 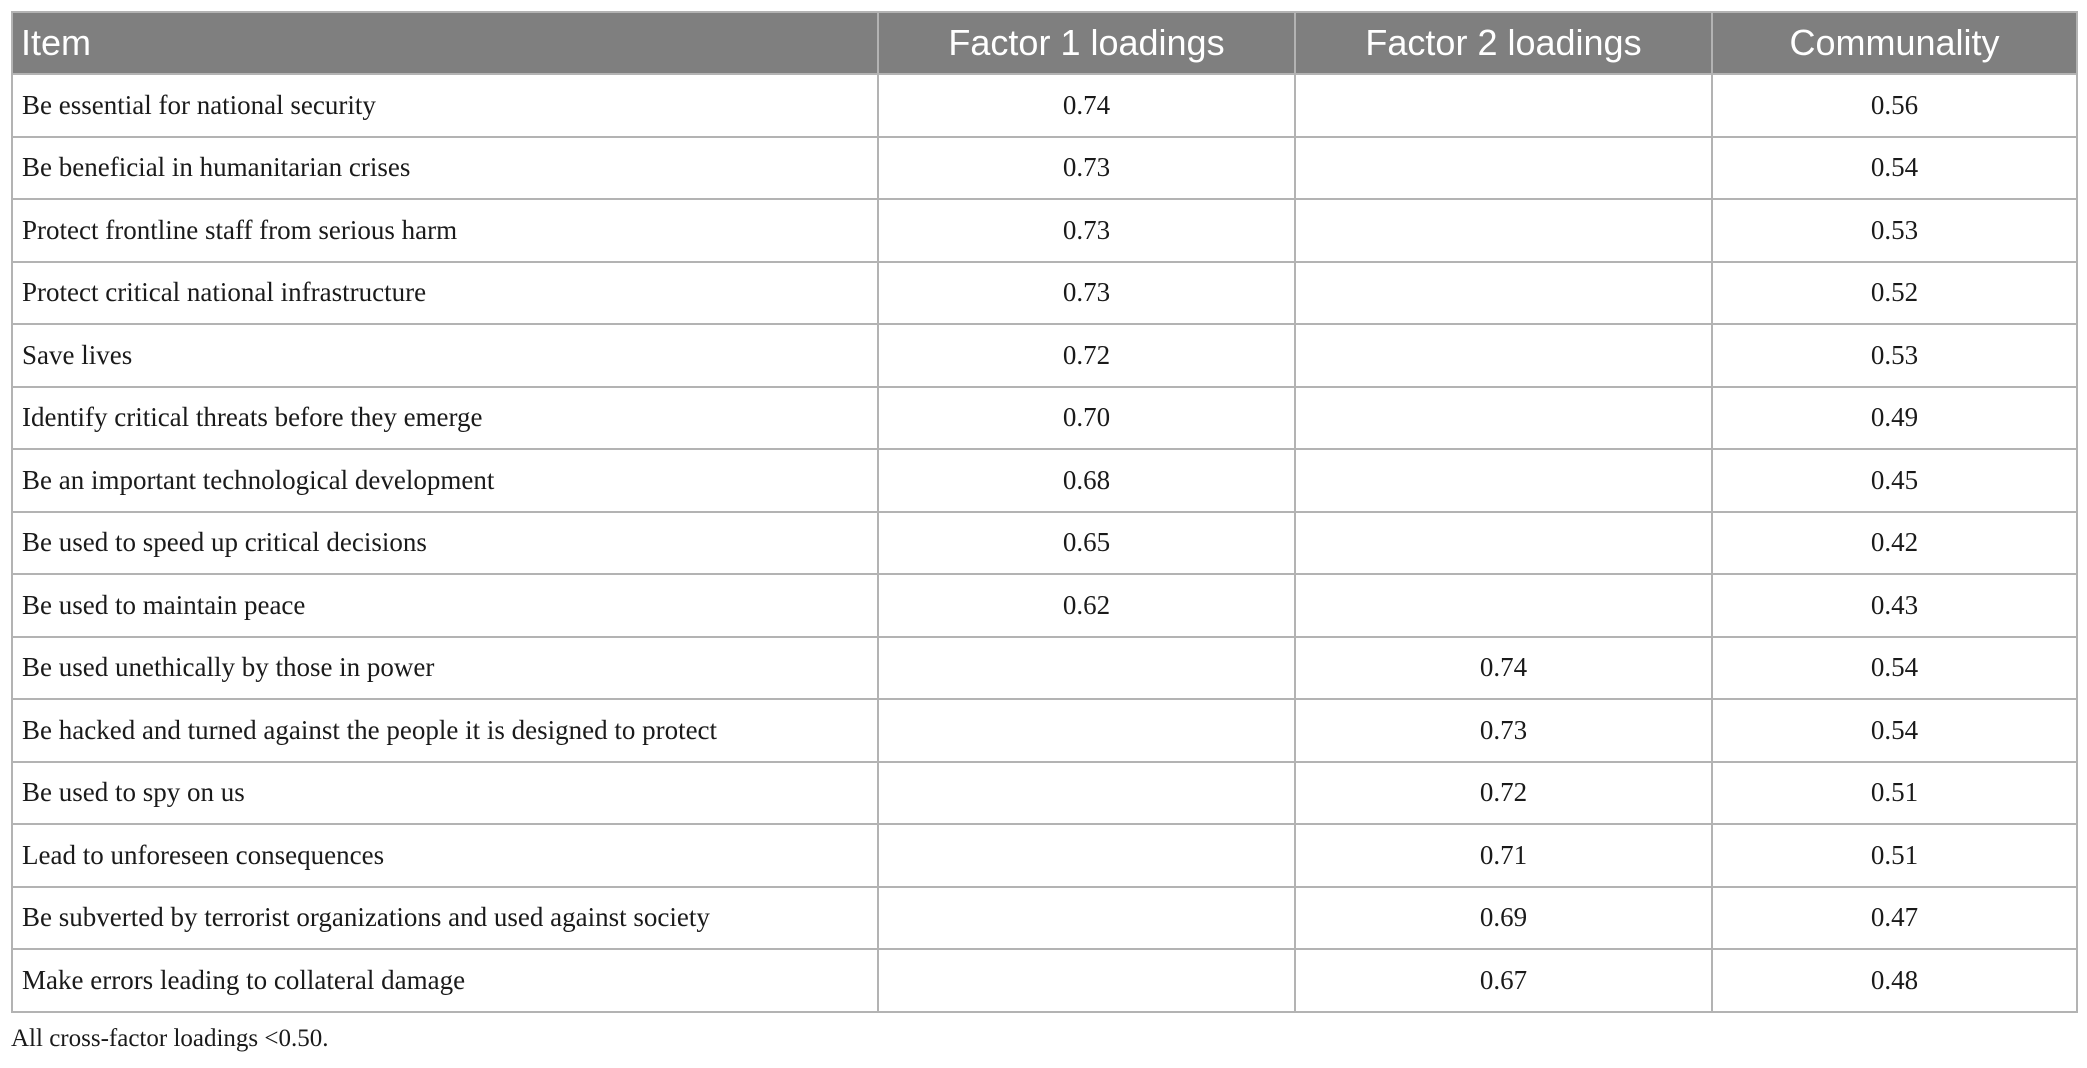 I want to click on item-cell: Be used to speed up critical decisions, so click(x=445, y=542).